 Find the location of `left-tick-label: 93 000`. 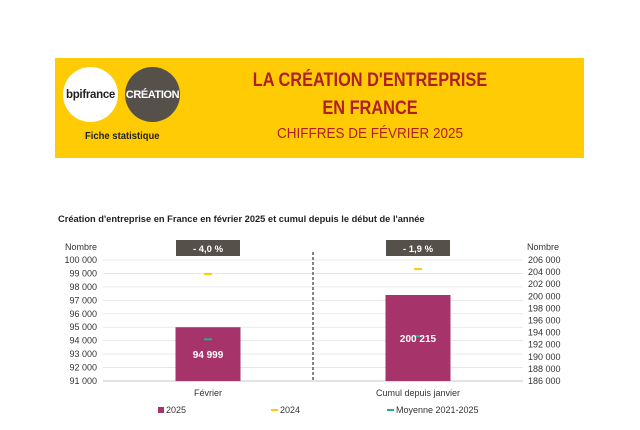

left-tick-label: 93 000 is located at coordinates (83, 354).